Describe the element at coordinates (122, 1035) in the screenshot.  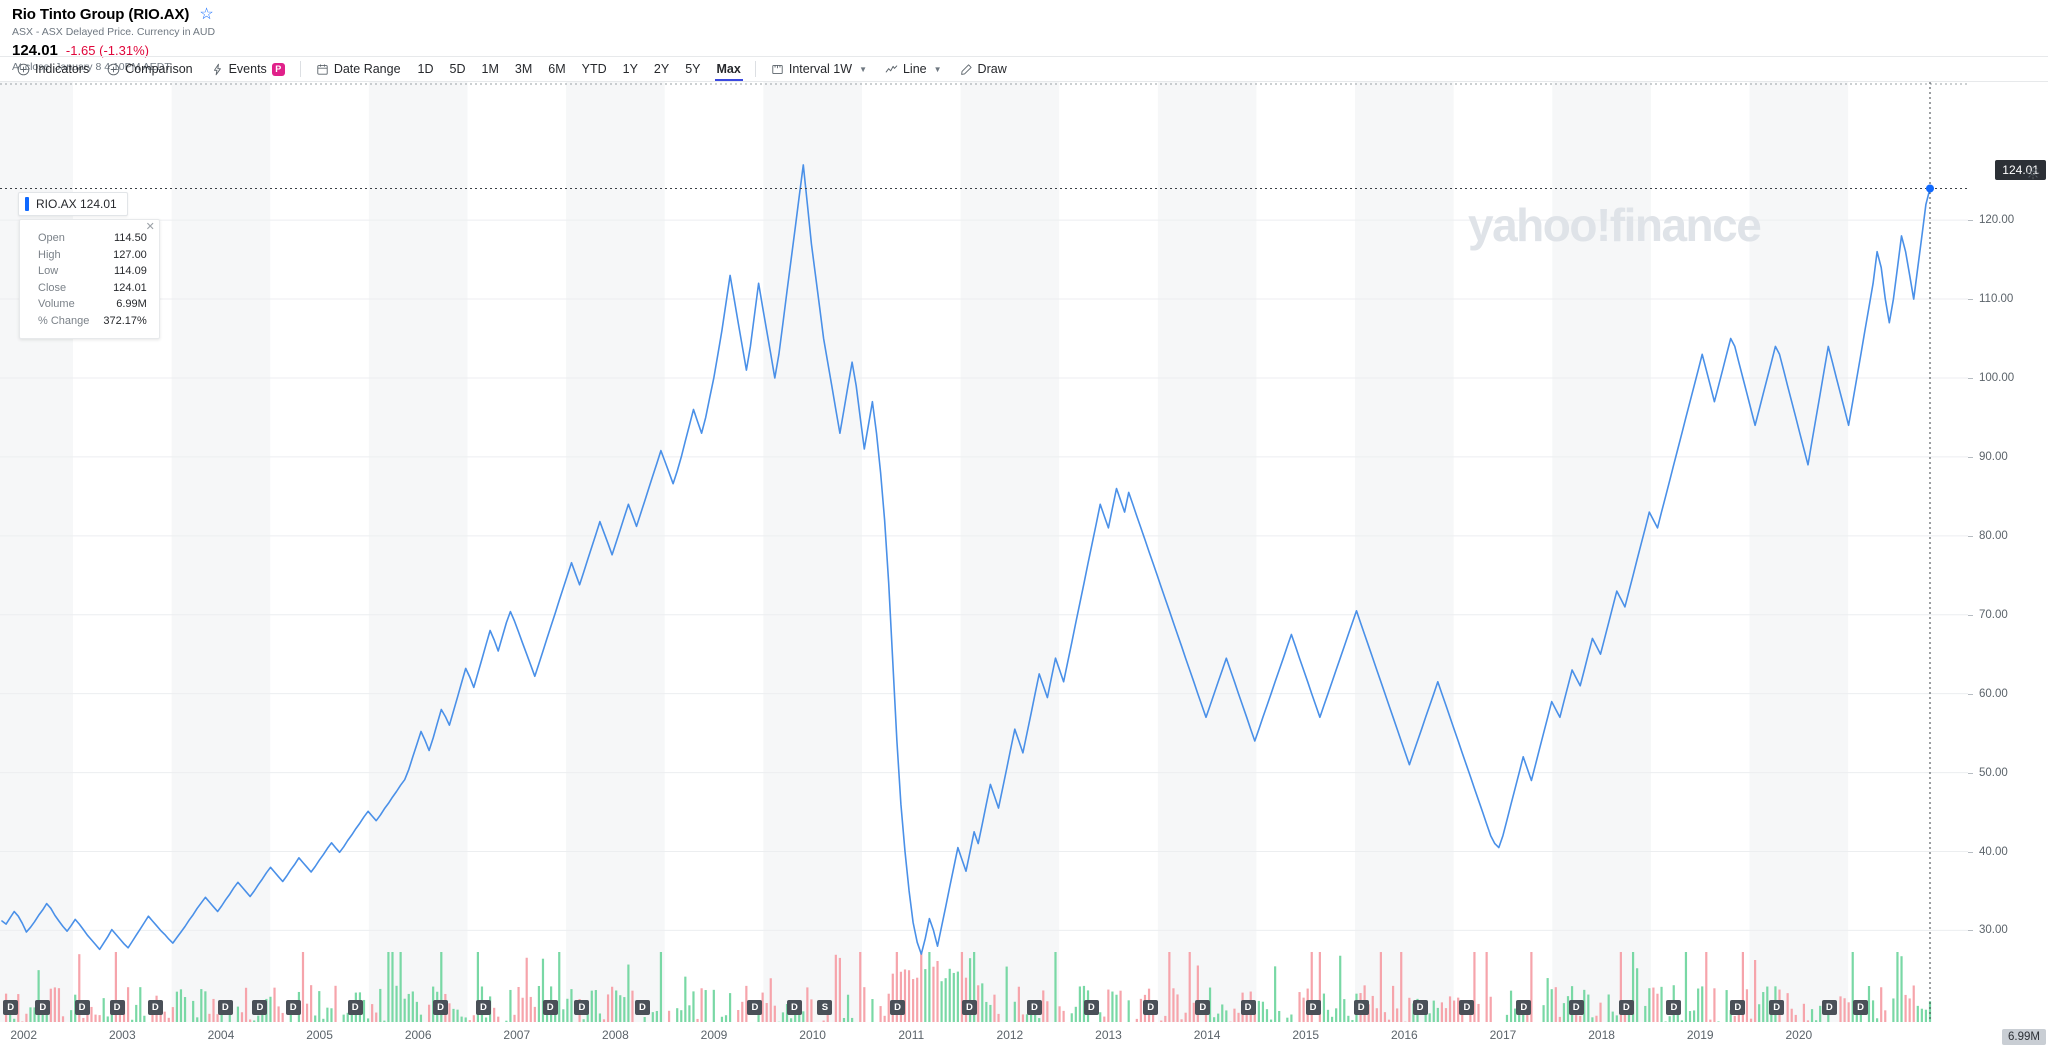
I see `year-tick-label: 2003` at that location.